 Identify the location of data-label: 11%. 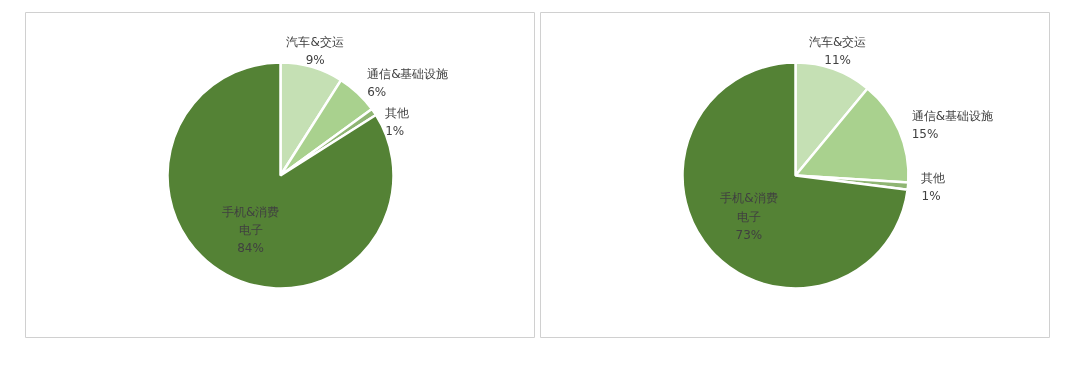
(837, 60).